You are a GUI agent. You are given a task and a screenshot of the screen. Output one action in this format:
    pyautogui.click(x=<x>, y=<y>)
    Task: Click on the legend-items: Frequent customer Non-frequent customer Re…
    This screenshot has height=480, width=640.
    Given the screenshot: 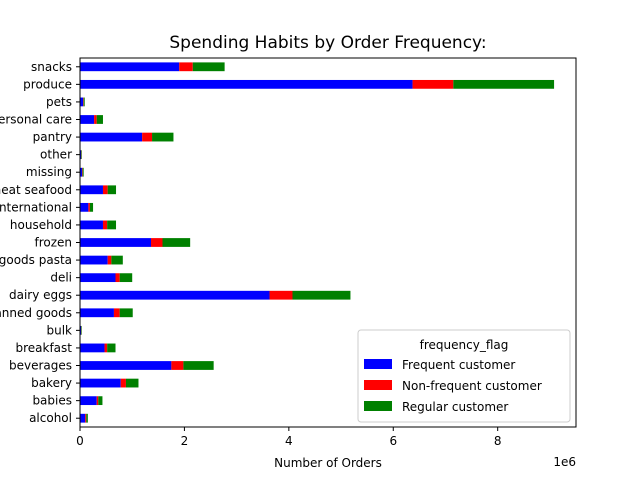 What is the action you would take?
    pyautogui.click(x=453, y=386)
    